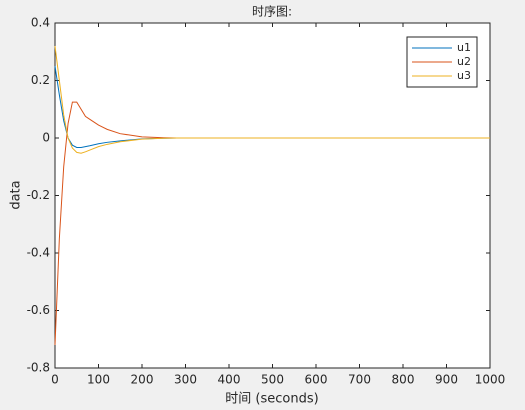 The width and height of the screenshot is (525, 410). I want to click on chart-title: 时序图:, so click(272, 11).